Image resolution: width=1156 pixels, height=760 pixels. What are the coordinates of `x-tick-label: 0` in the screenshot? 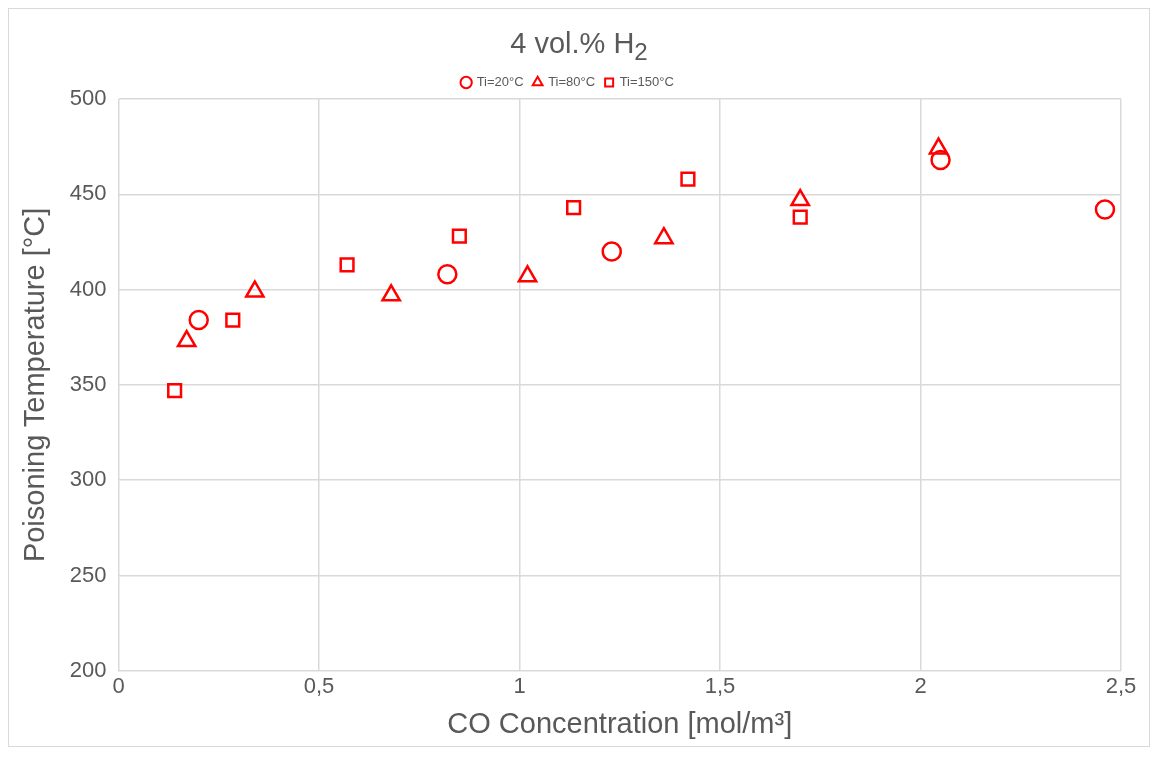 It's located at (118, 685).